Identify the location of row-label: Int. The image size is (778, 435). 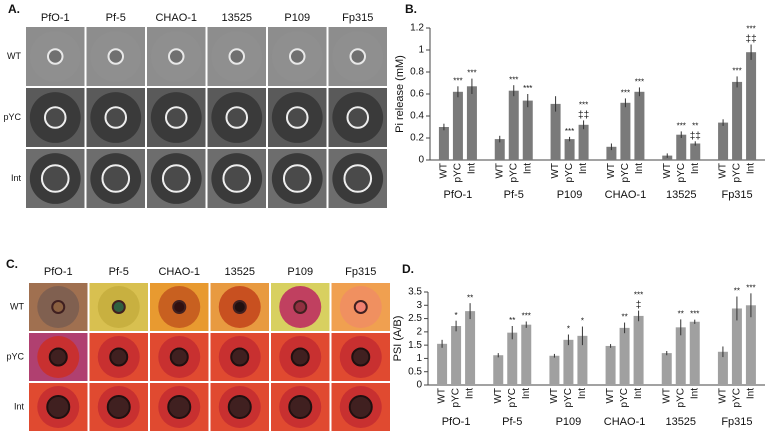
(19, 406).